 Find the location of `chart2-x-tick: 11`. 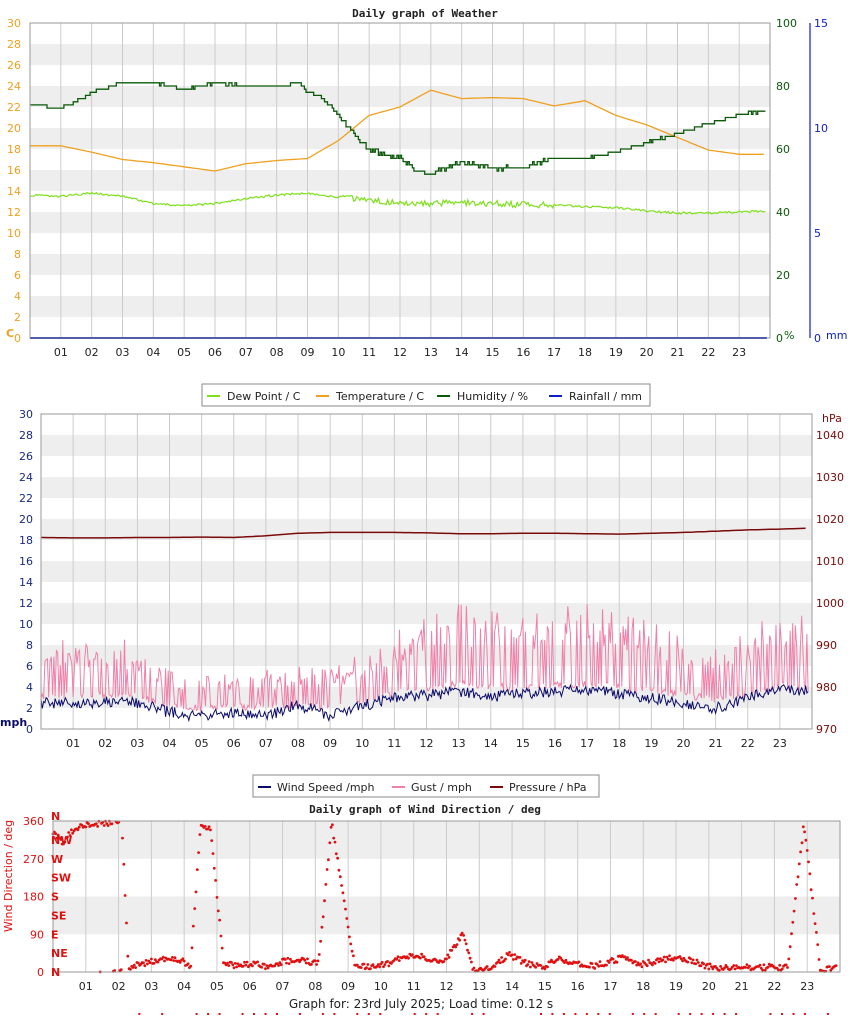

chart2-x-tick: 11 is located at coordinates (394, 743).